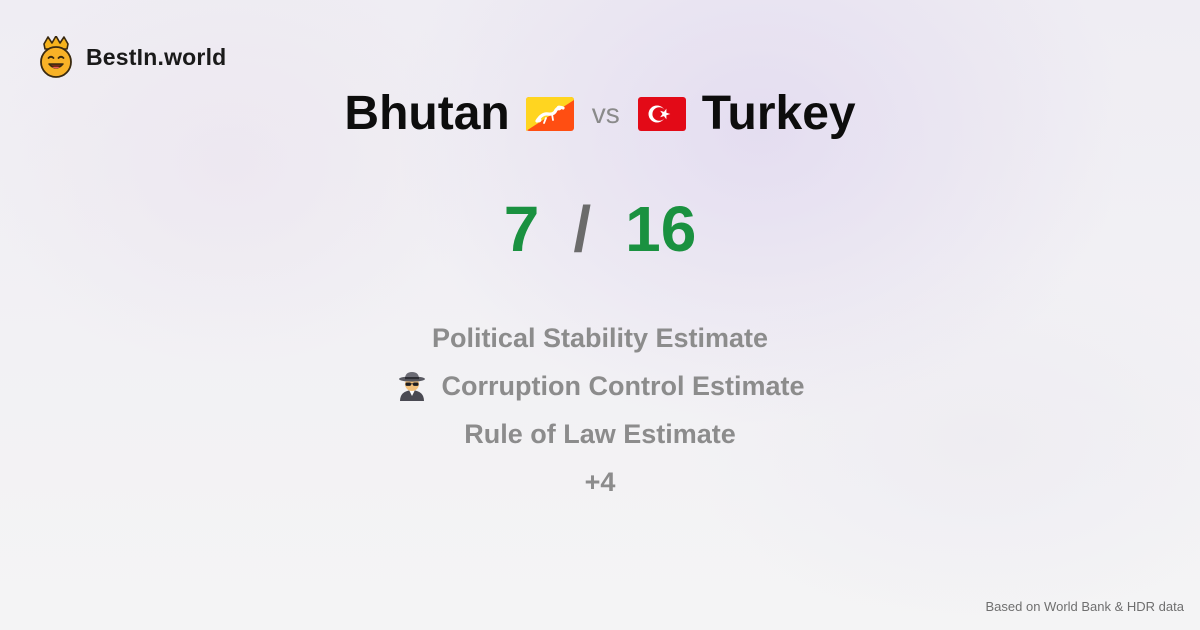 The height and width of the screenshot is (630, 1200). I want to click on metric-label: Corruption Control Estimate, so click(623, 385).